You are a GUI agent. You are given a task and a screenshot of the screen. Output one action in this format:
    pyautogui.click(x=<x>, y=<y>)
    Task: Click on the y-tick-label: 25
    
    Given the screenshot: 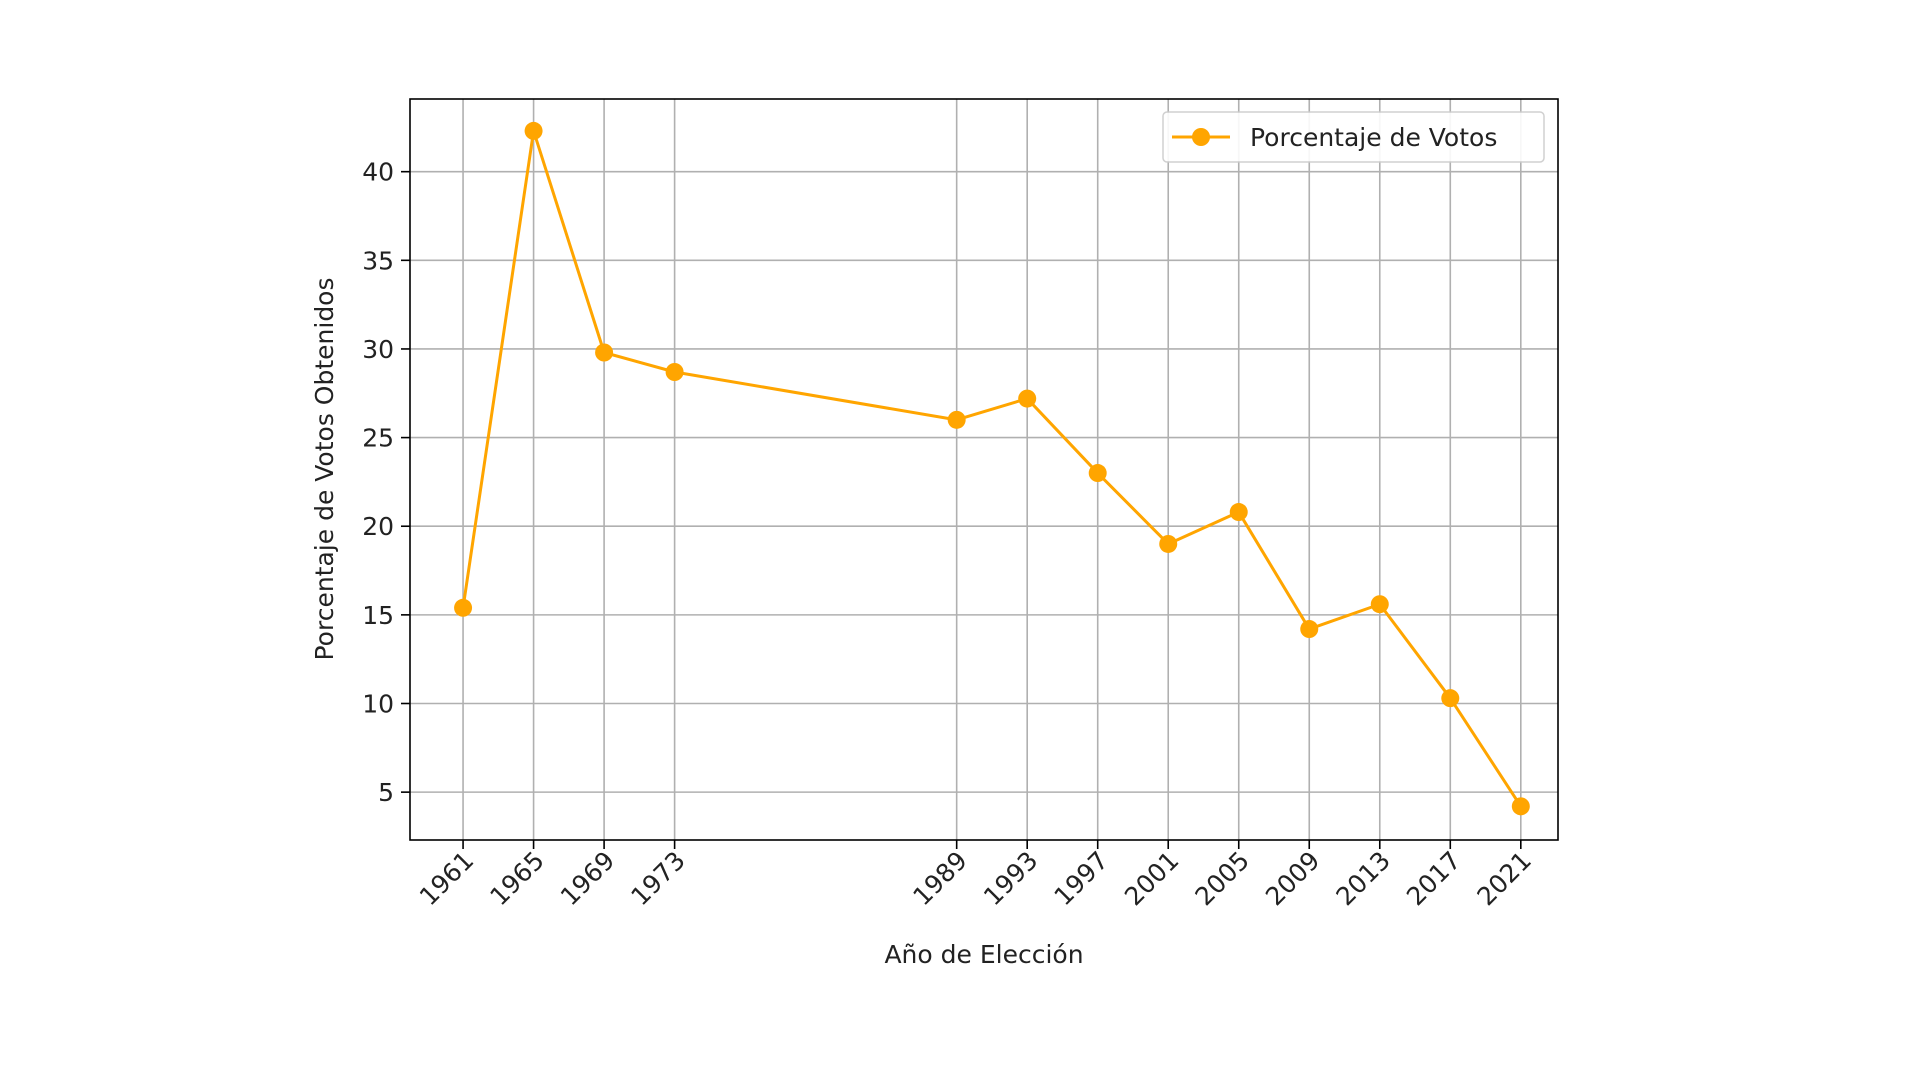 What is the action you would take?
    pyautogui.click(x=378, y=438)
    